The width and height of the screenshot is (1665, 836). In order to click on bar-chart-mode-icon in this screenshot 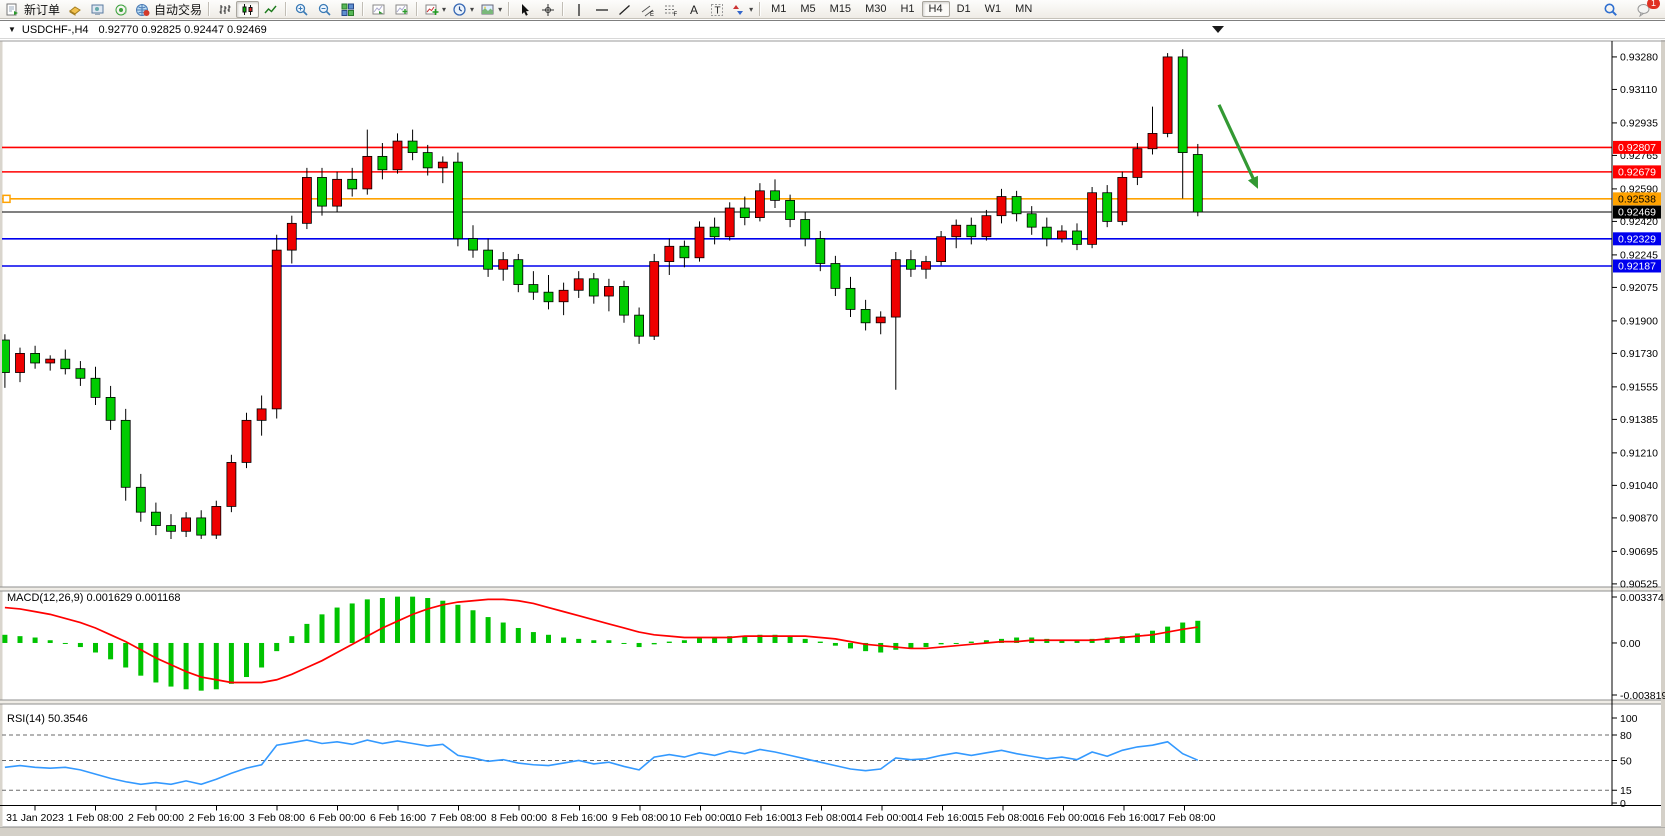, I will do `click(225, 9)`.